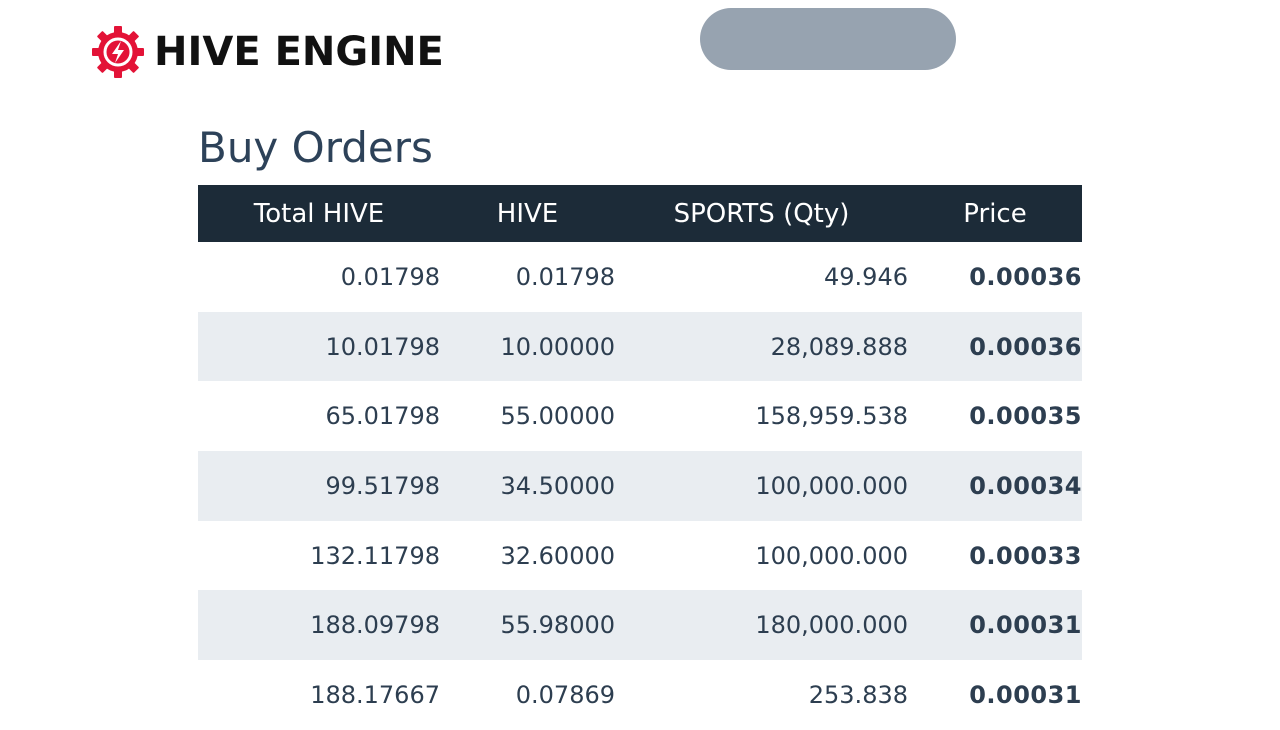  What do you see at coordinates (375, 555) in the screenshot?
I see `cell-total-hive: 132.11798` at bounding box center [375, 555].